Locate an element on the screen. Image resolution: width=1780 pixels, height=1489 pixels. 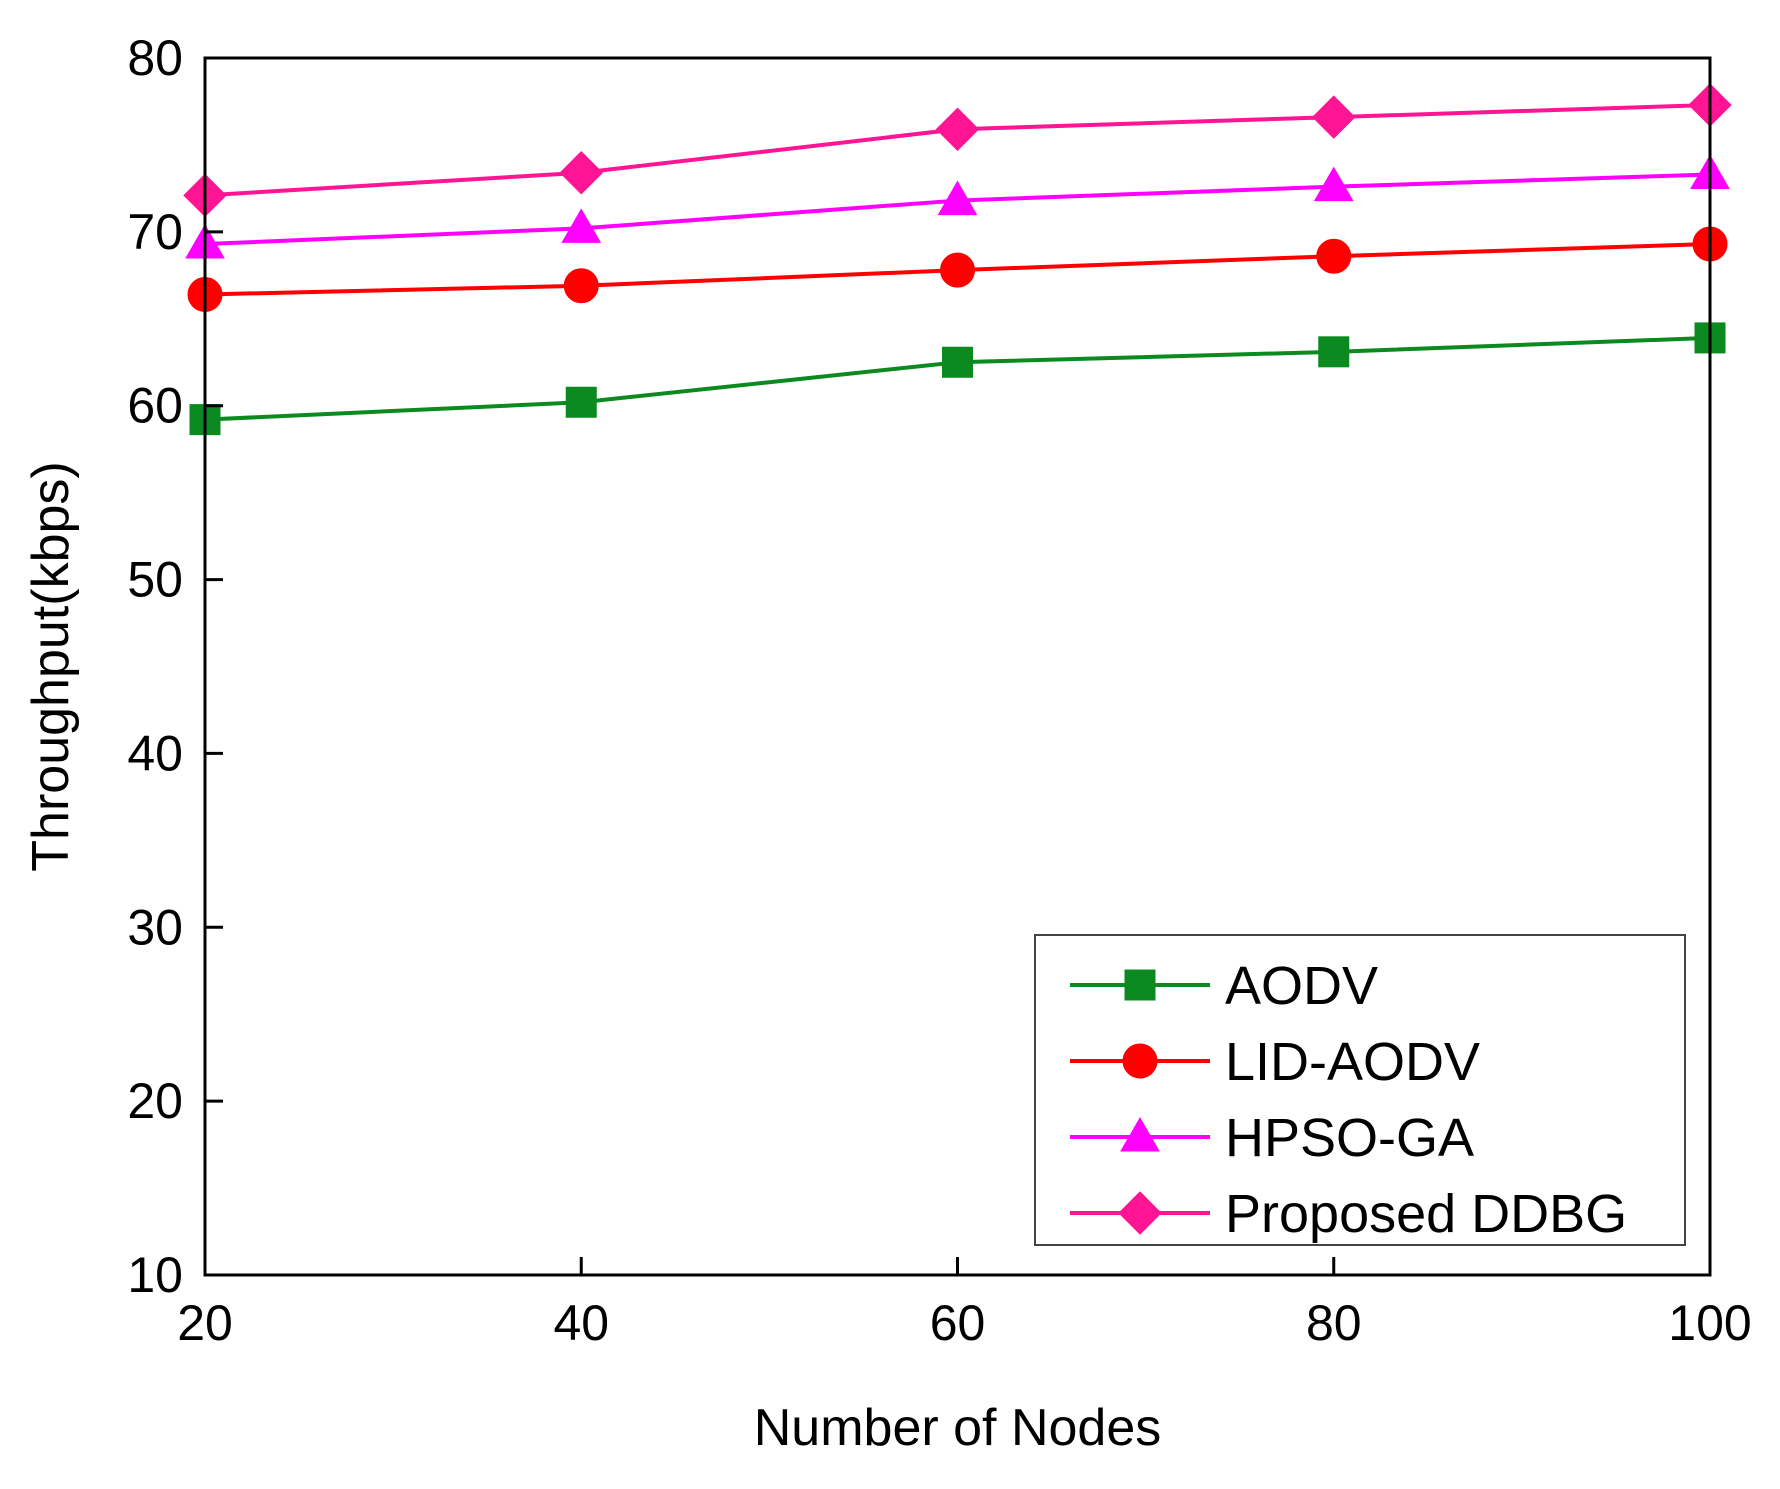
y-tick-label: 30 is located at coordinates (155, 927).